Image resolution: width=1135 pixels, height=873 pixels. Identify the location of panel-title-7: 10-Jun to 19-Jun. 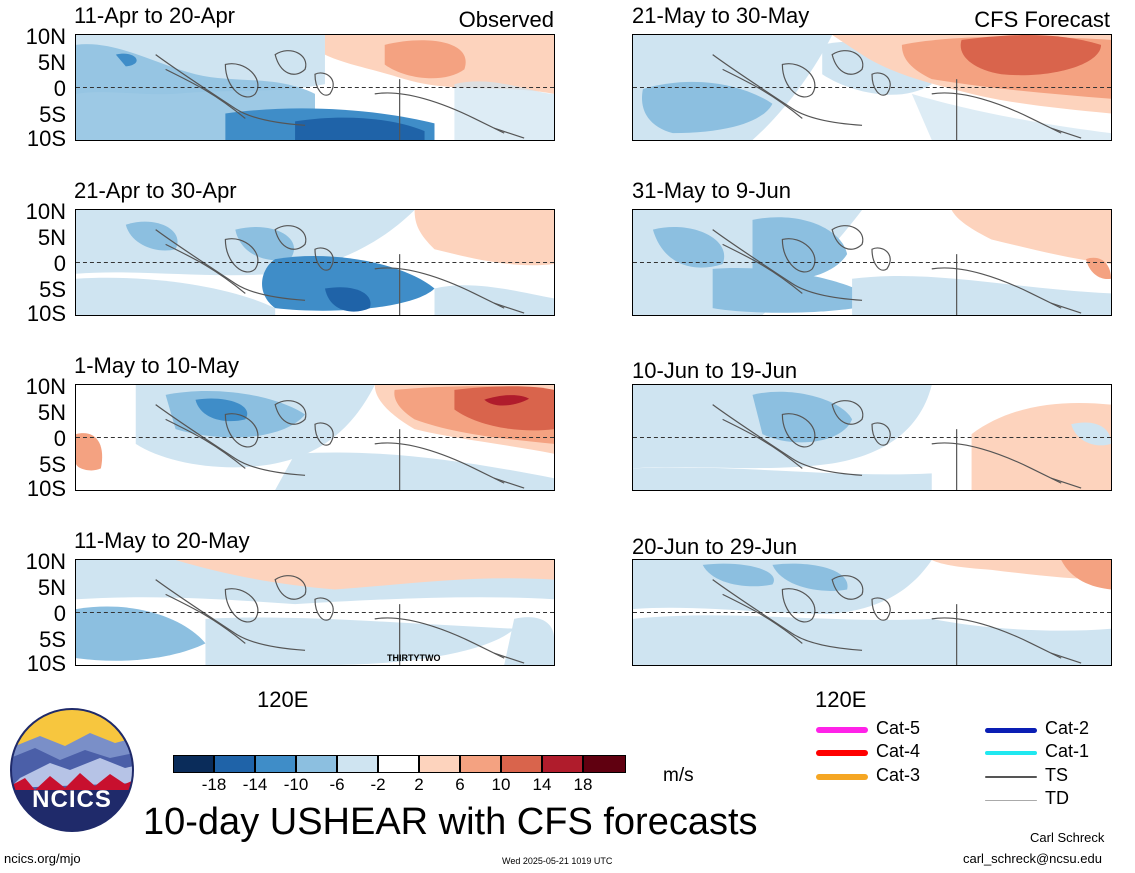
(715, 370).